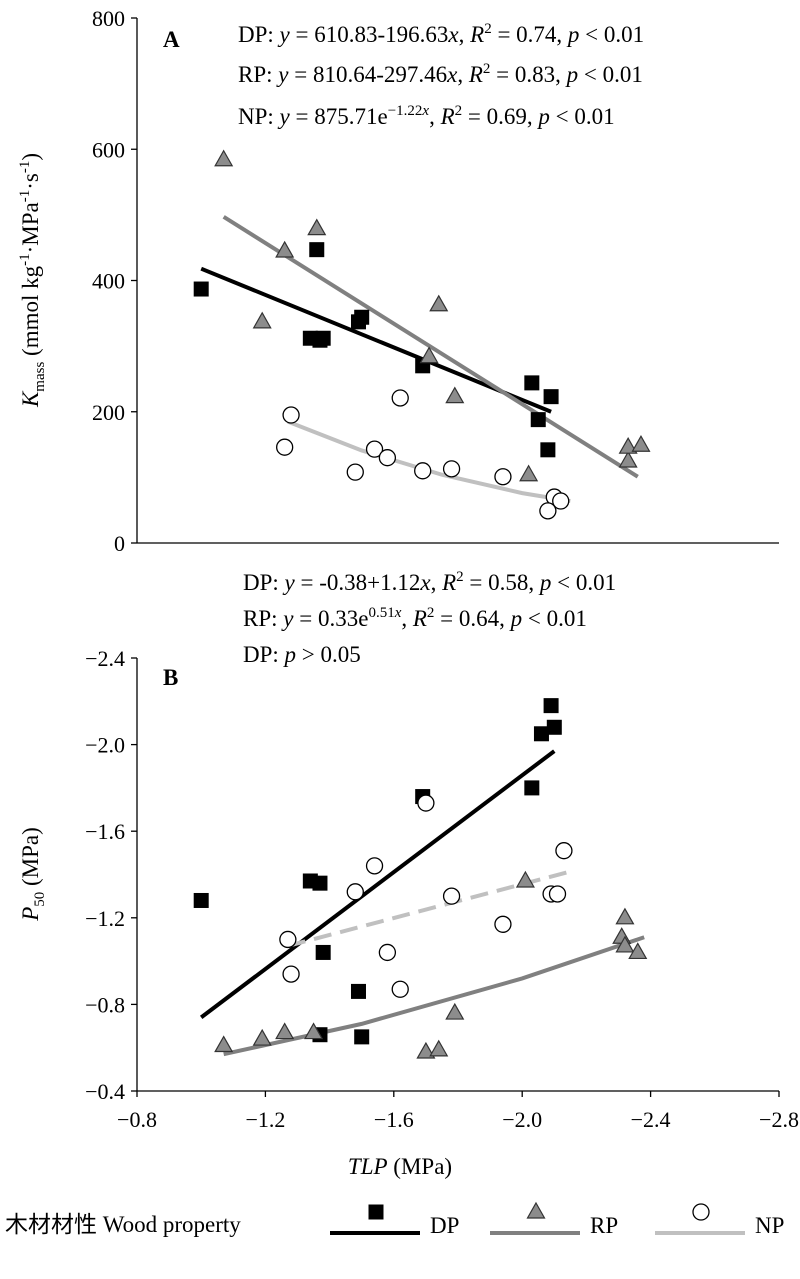 The image size is (800, 1279). Describe the element at coordinates (331, 618) in the screenshot. I see `text-part: = 0.33e` at that location.